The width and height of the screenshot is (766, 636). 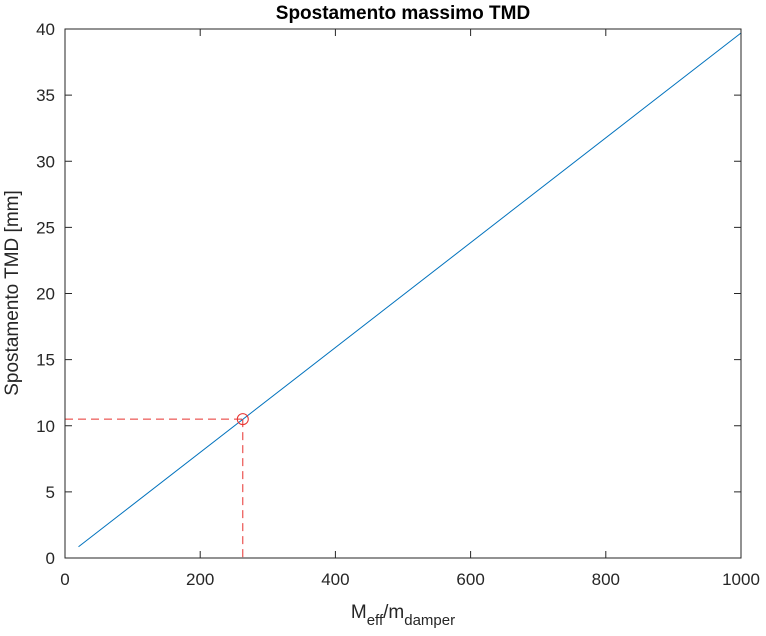 I want to click on x-axis-label-mid: /m, so click(x=393, y=612).